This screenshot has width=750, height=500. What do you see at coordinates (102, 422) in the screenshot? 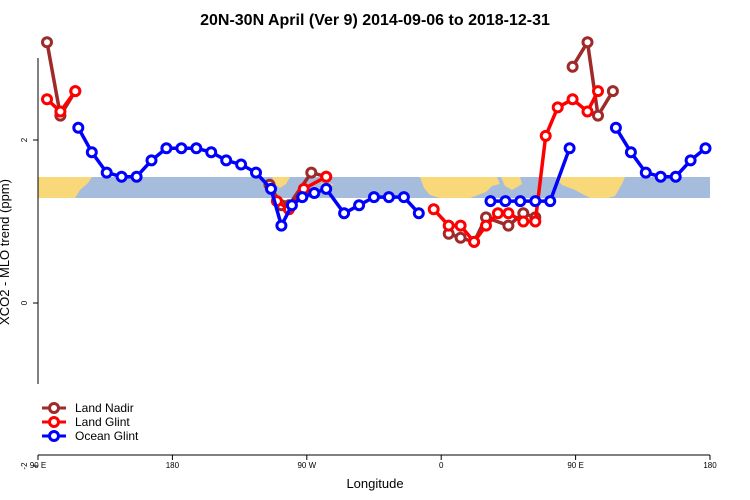
I see `legend-label-land-glint: Land Glint` at bounding box center [102, 422].